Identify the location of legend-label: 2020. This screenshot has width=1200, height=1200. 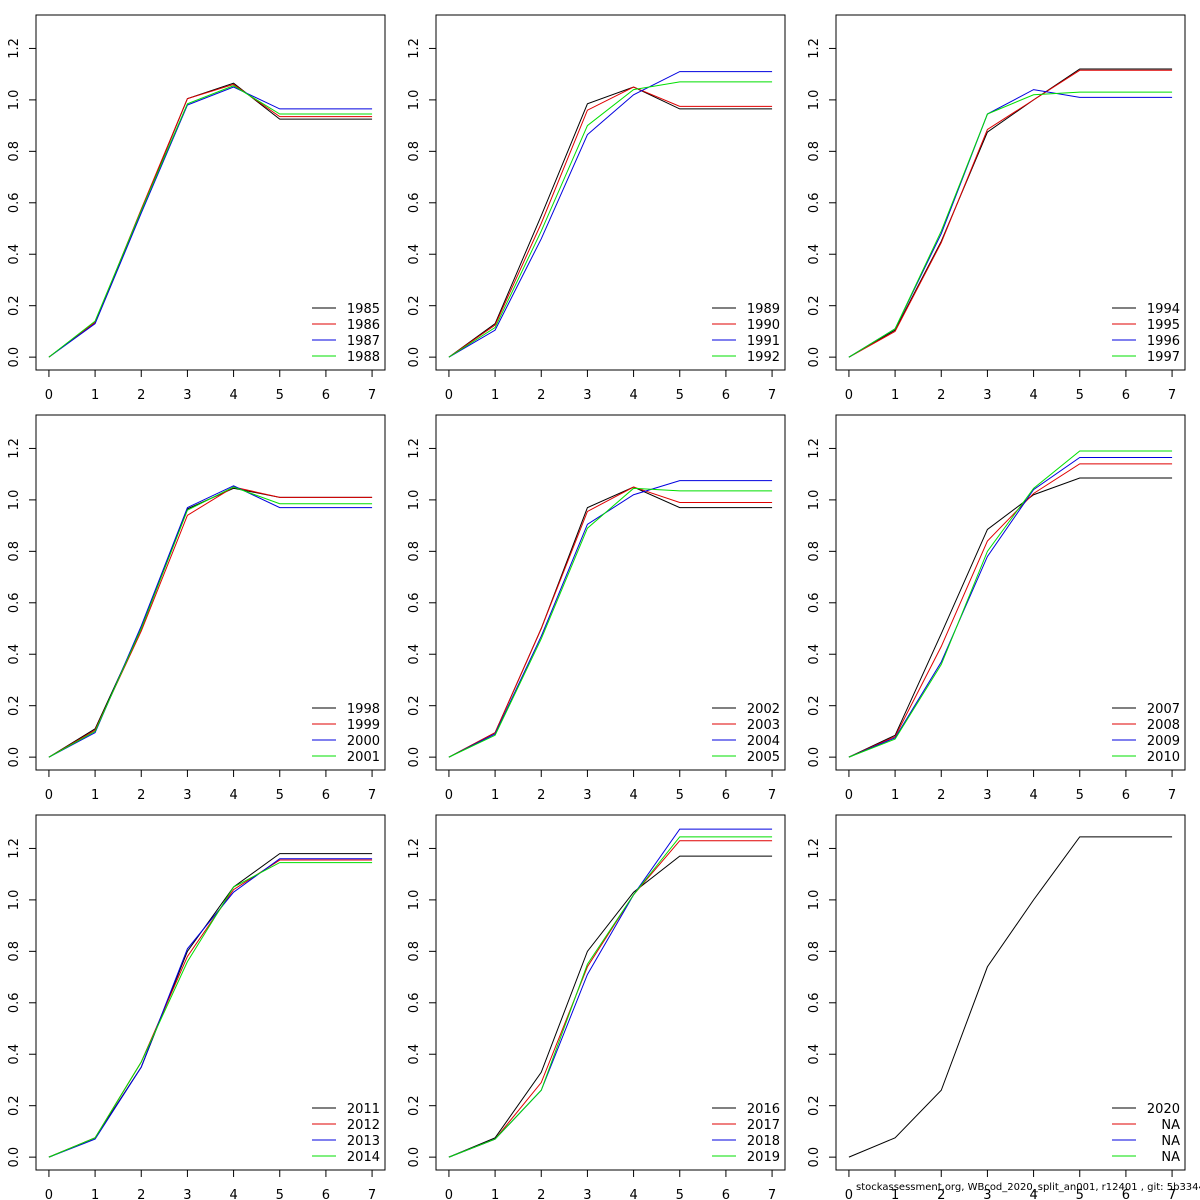
(1163, 1109).